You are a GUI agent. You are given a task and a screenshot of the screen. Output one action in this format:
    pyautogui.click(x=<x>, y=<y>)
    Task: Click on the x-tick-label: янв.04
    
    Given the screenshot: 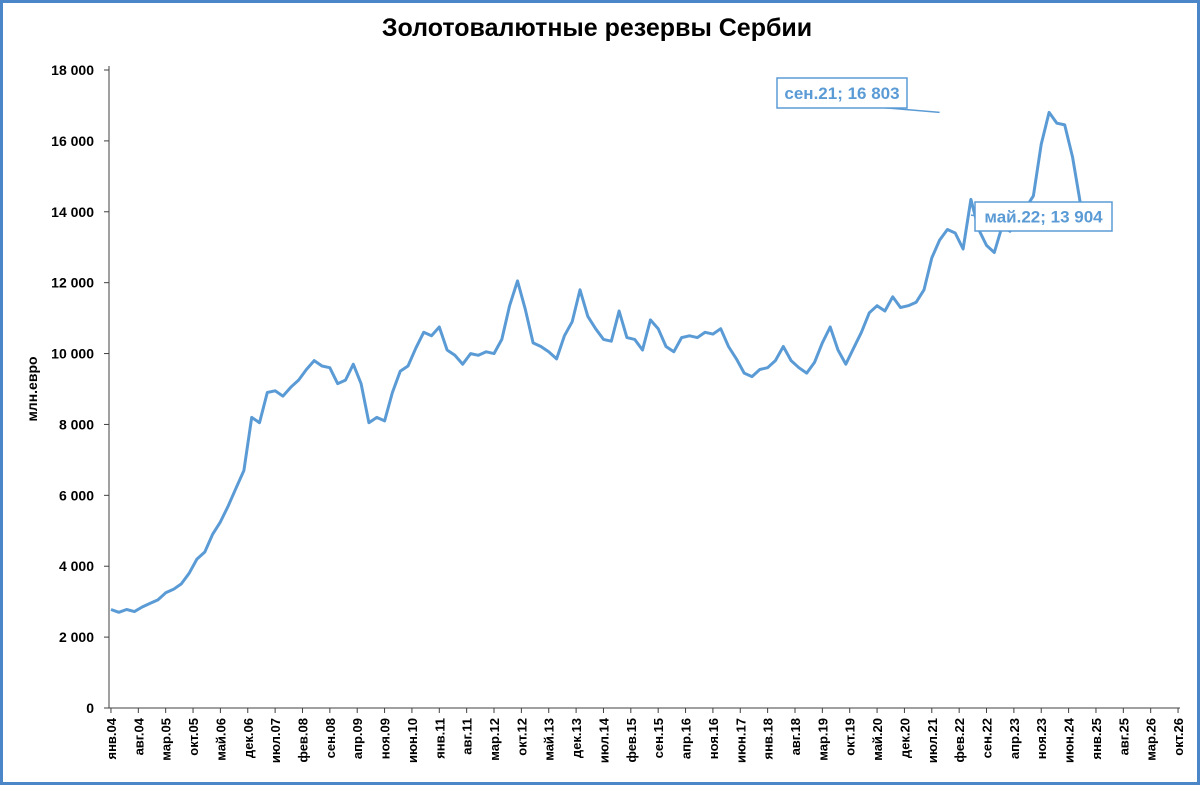 What is the action you would take?
    pyautogui.click(x=111, y=738)
    